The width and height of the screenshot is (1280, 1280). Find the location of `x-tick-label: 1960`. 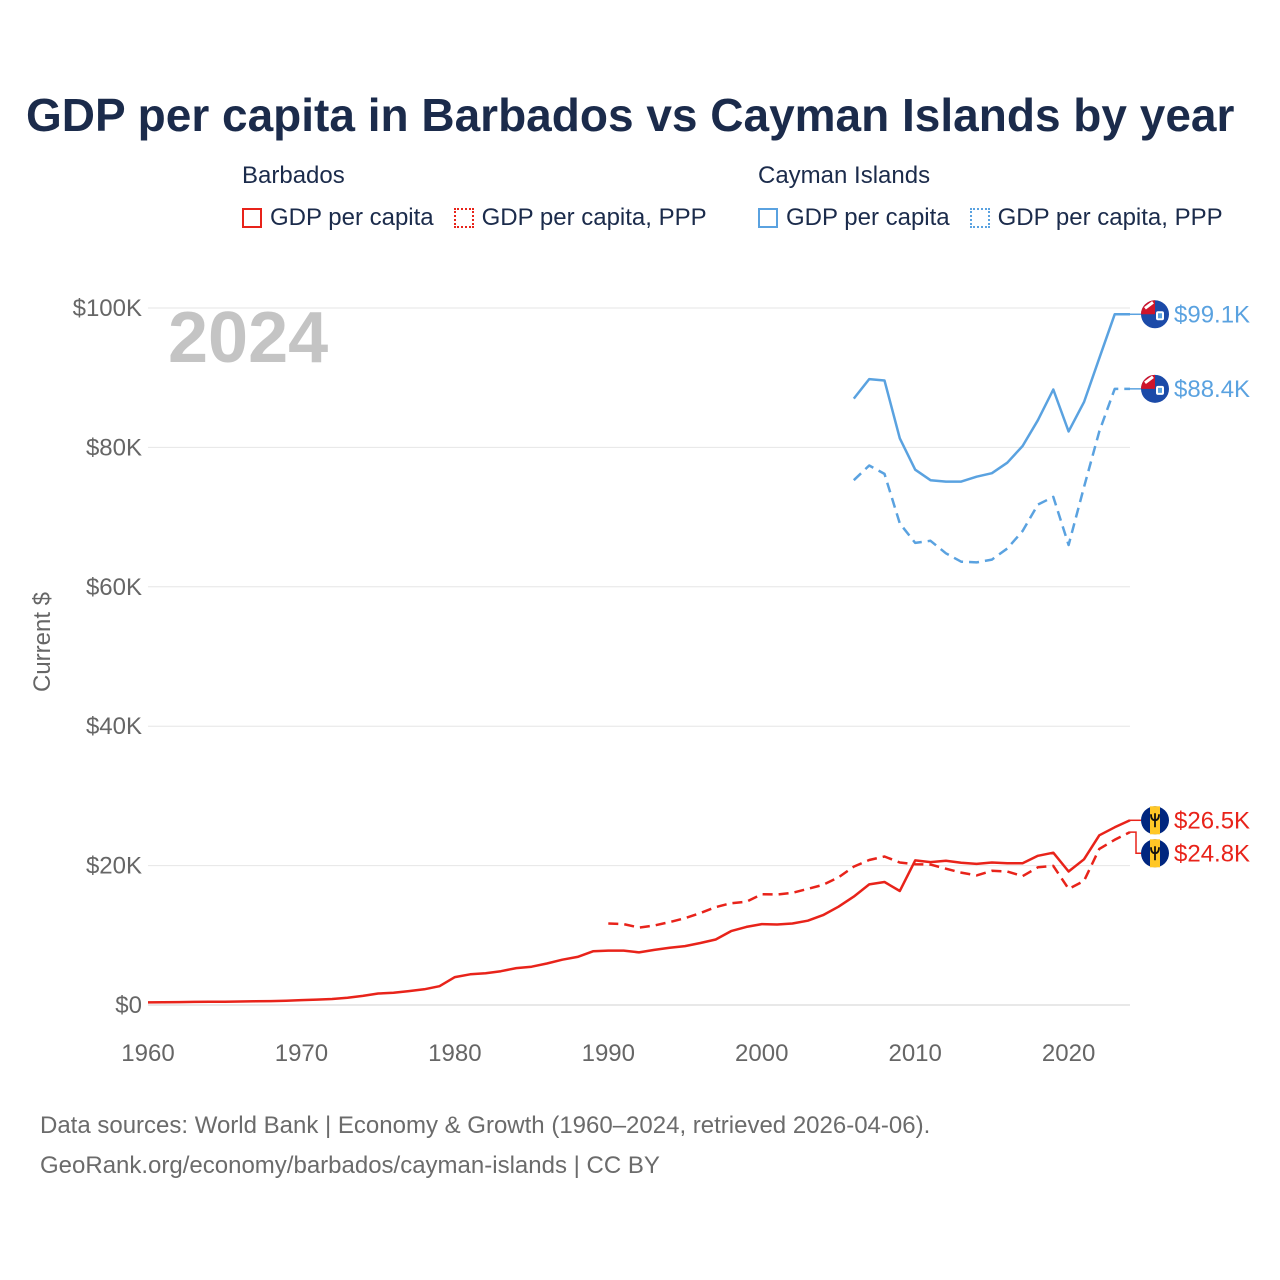

x-tick-label: 1960 is located at coordinates (147, 1053).